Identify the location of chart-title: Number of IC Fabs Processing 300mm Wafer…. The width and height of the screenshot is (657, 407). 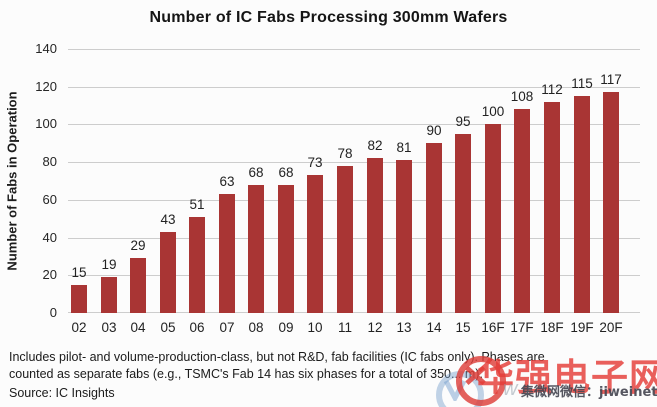
(328, 17).